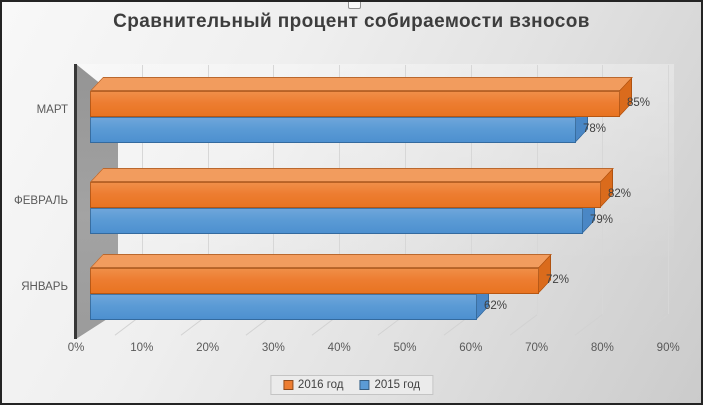 This screenshot has width=703, height=405. What do you see at coordinates (537, 348) in the screenshot?
I see `x-tick-label: 70%` at bounding box center [537, 348].